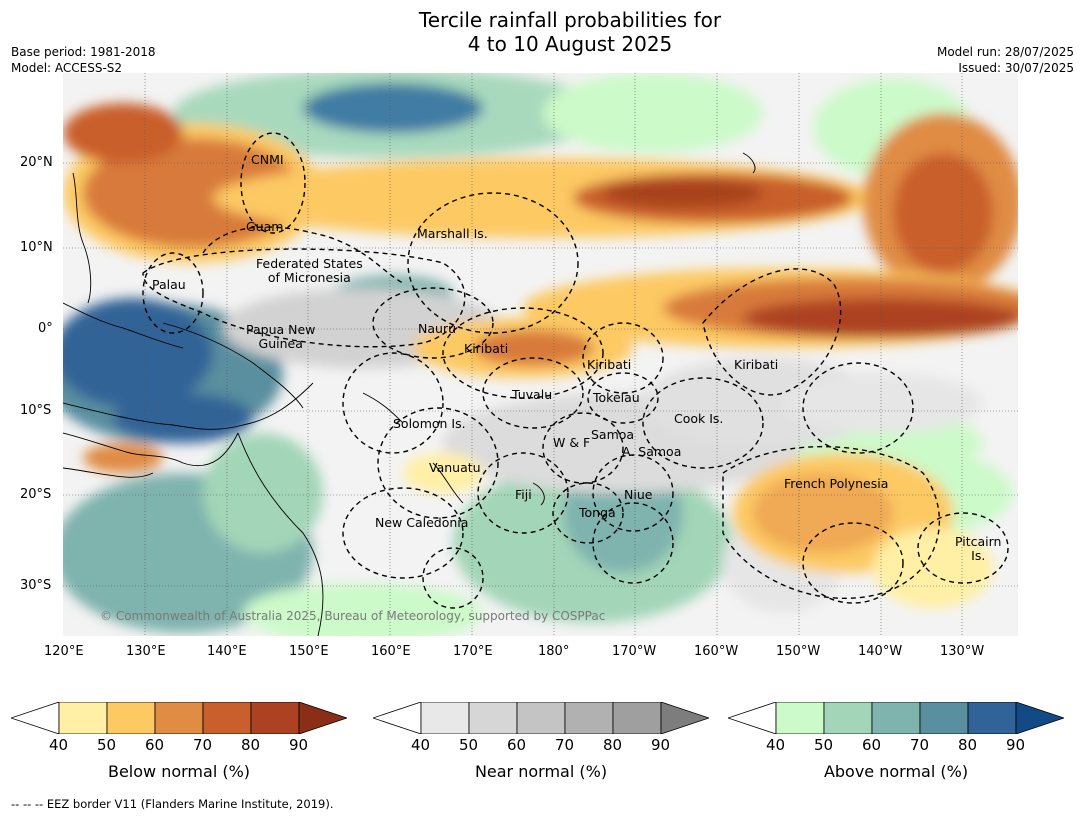 The width and height of the screenshot is (1085, 816). Describe the element at coordinates (880, 651) in the screenshot. I see `lon-tick: 140°W` at that location.